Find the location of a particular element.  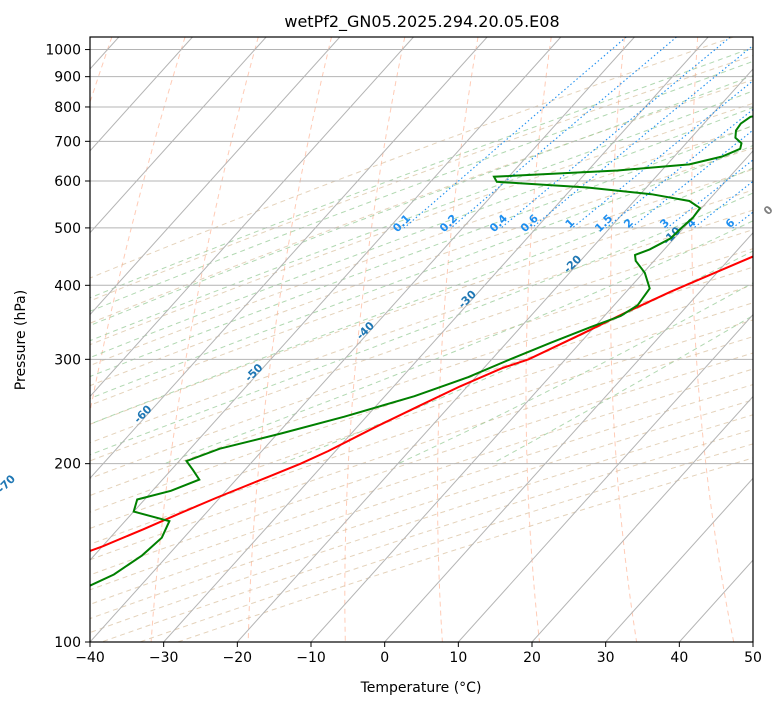

x-tick-label: 30 is located at coordinates (606, 658).